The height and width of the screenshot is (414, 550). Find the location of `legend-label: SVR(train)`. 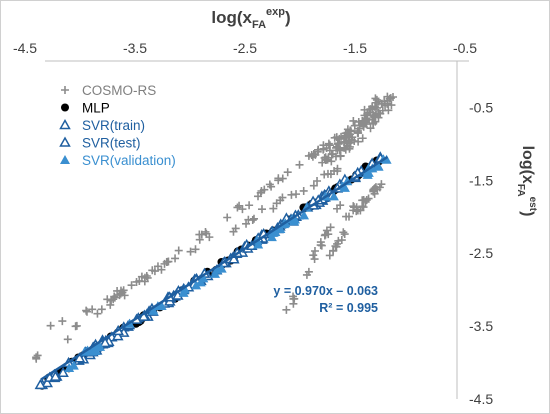

legend-label: SVR(train) is located at coordinates (113, 125).